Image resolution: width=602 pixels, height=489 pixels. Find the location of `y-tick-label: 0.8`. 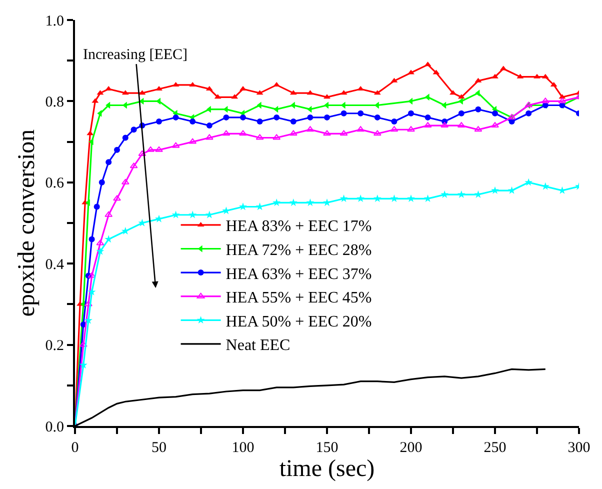

y-tick-label: 0.8 is located at coordinates (54, 102).